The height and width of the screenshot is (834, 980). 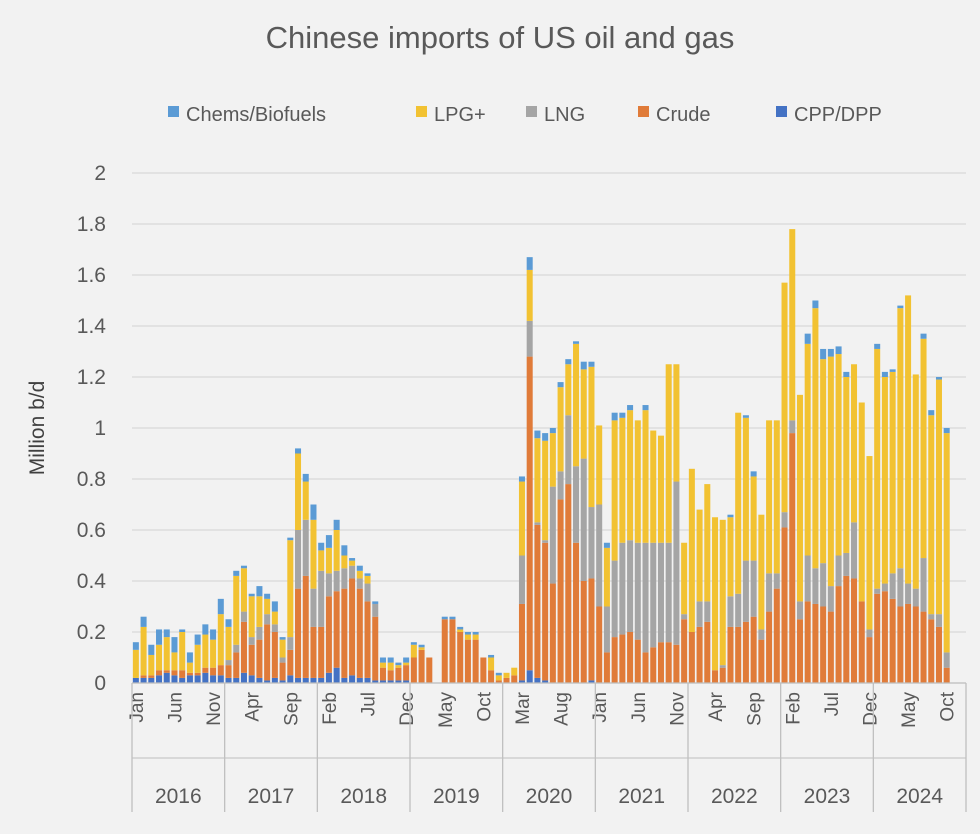 What do you see at coordinates (91, 377) in the screenshot?
I see `y-tick-label: 1.2` at bounding box center [91, 377].